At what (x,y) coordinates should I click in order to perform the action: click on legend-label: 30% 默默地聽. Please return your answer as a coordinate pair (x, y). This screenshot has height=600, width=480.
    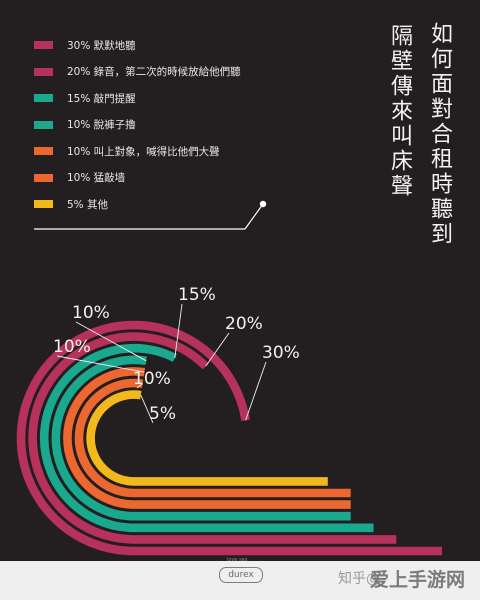
    Looking at the image, I should click on (101, 45).